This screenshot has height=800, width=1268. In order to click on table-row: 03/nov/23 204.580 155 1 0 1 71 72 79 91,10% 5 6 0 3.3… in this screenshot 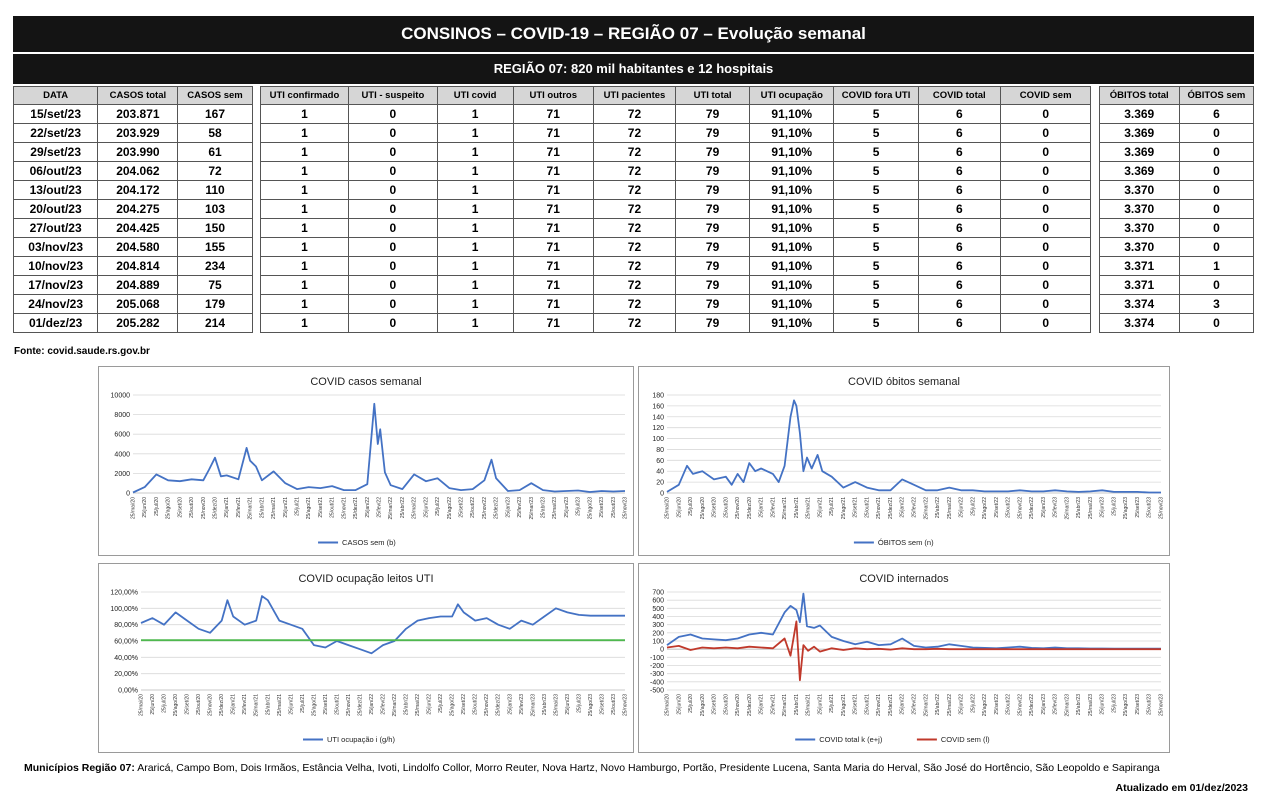, I will do `click(633, 247)`.